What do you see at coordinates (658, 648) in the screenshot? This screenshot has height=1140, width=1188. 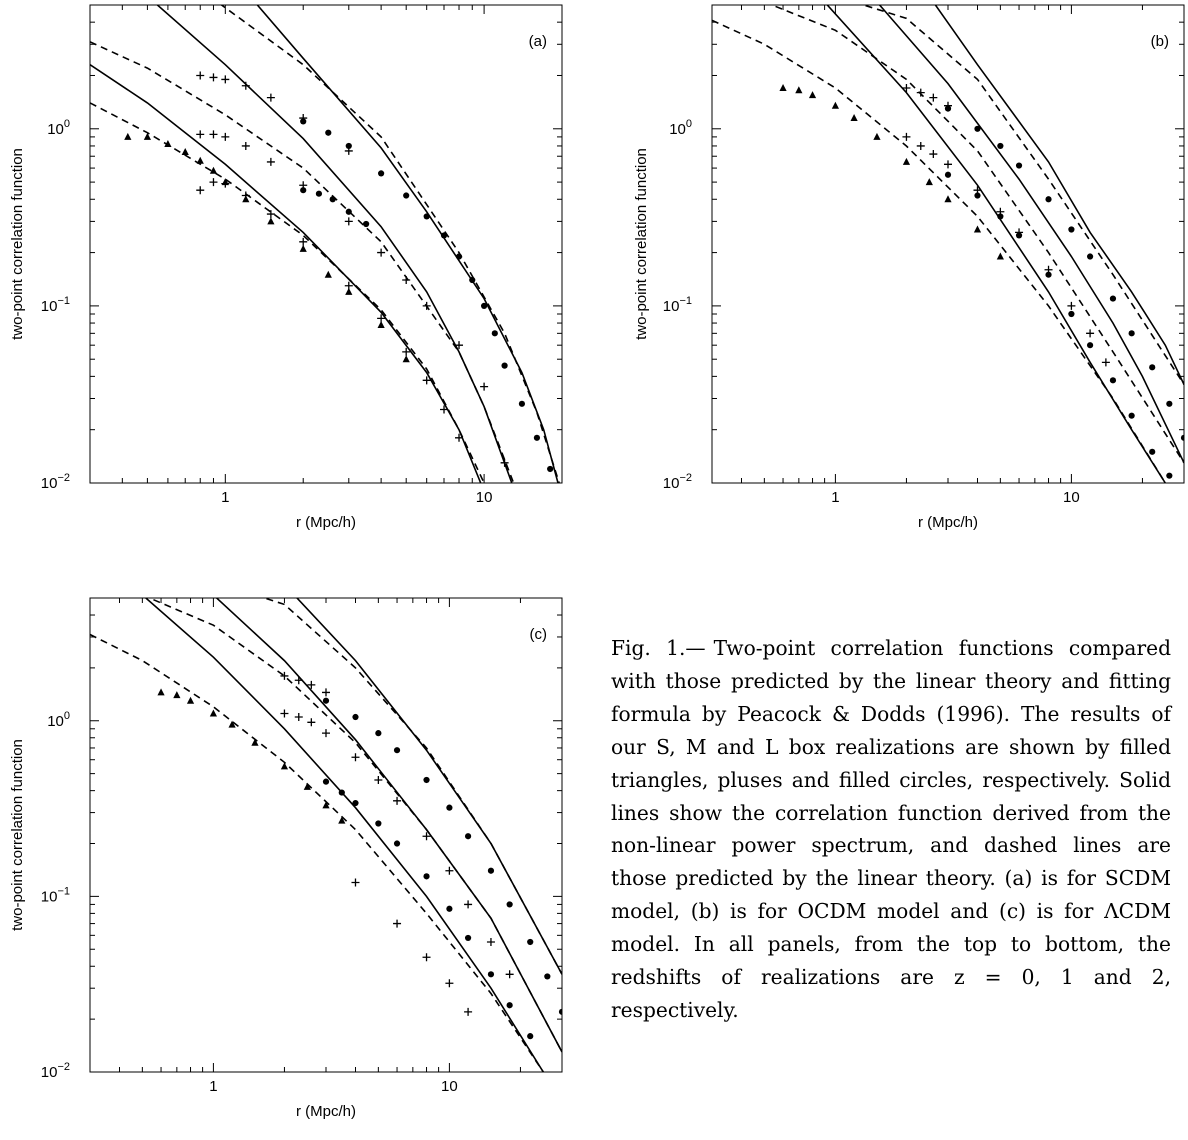 I see `caption-label: Fig. 1.—` at bounding box center [658, 648].